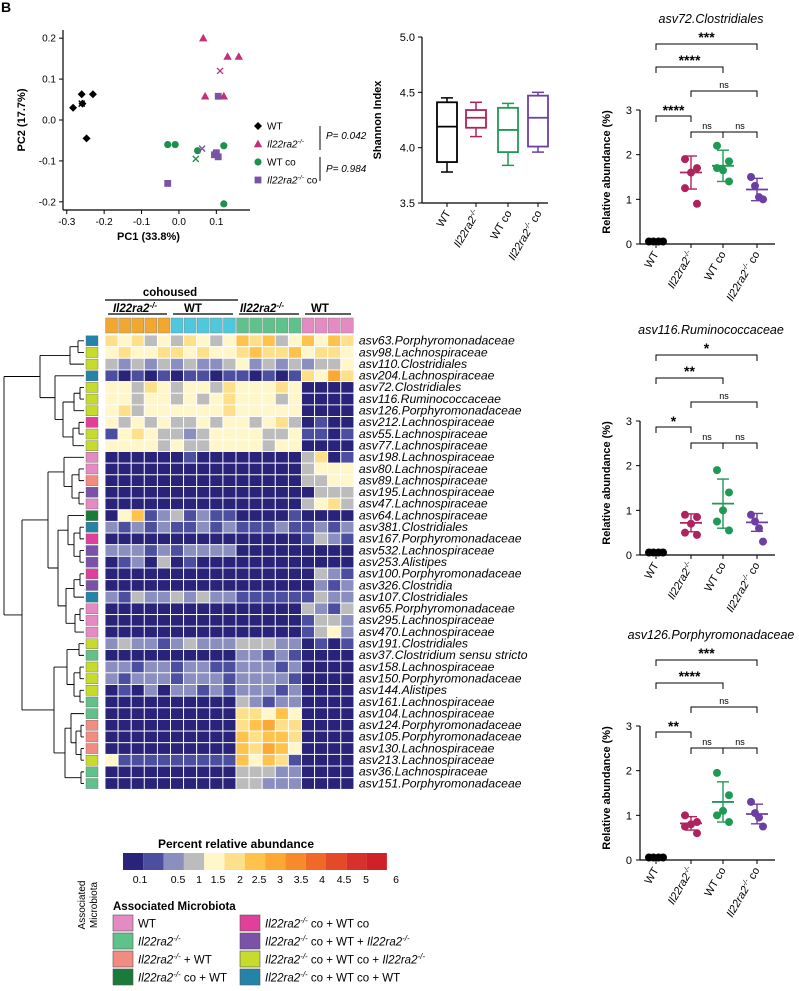  What do you see at coordinates (427, 422) in the screenshot?
I see `heatmap-row-label: asv212.Lachnospiraceae` at bounding box center [427, 422].